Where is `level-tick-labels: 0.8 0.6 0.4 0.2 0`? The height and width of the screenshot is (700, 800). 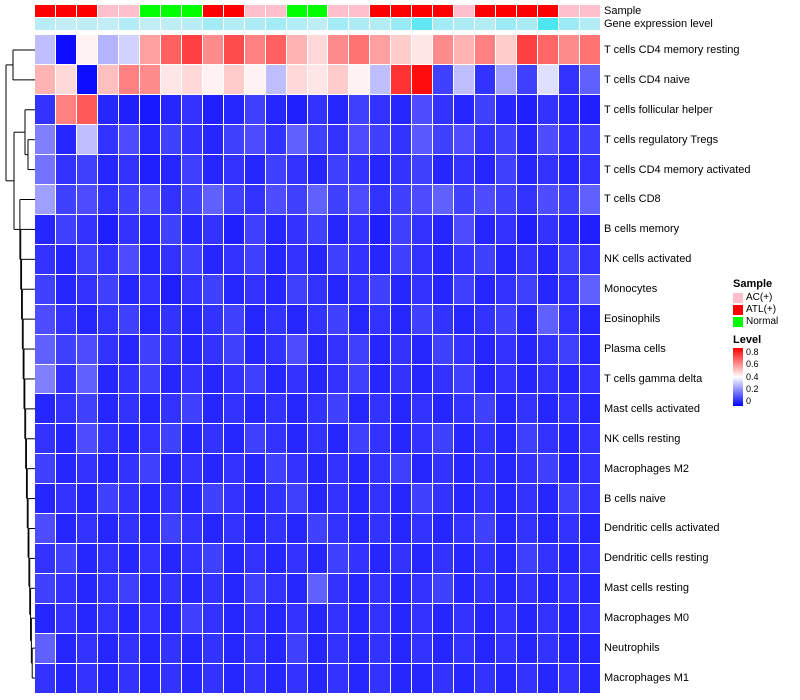 level-tick-labels: 0.8 0.6 0.4 0.2 0 is located at coordinates (752, 377).